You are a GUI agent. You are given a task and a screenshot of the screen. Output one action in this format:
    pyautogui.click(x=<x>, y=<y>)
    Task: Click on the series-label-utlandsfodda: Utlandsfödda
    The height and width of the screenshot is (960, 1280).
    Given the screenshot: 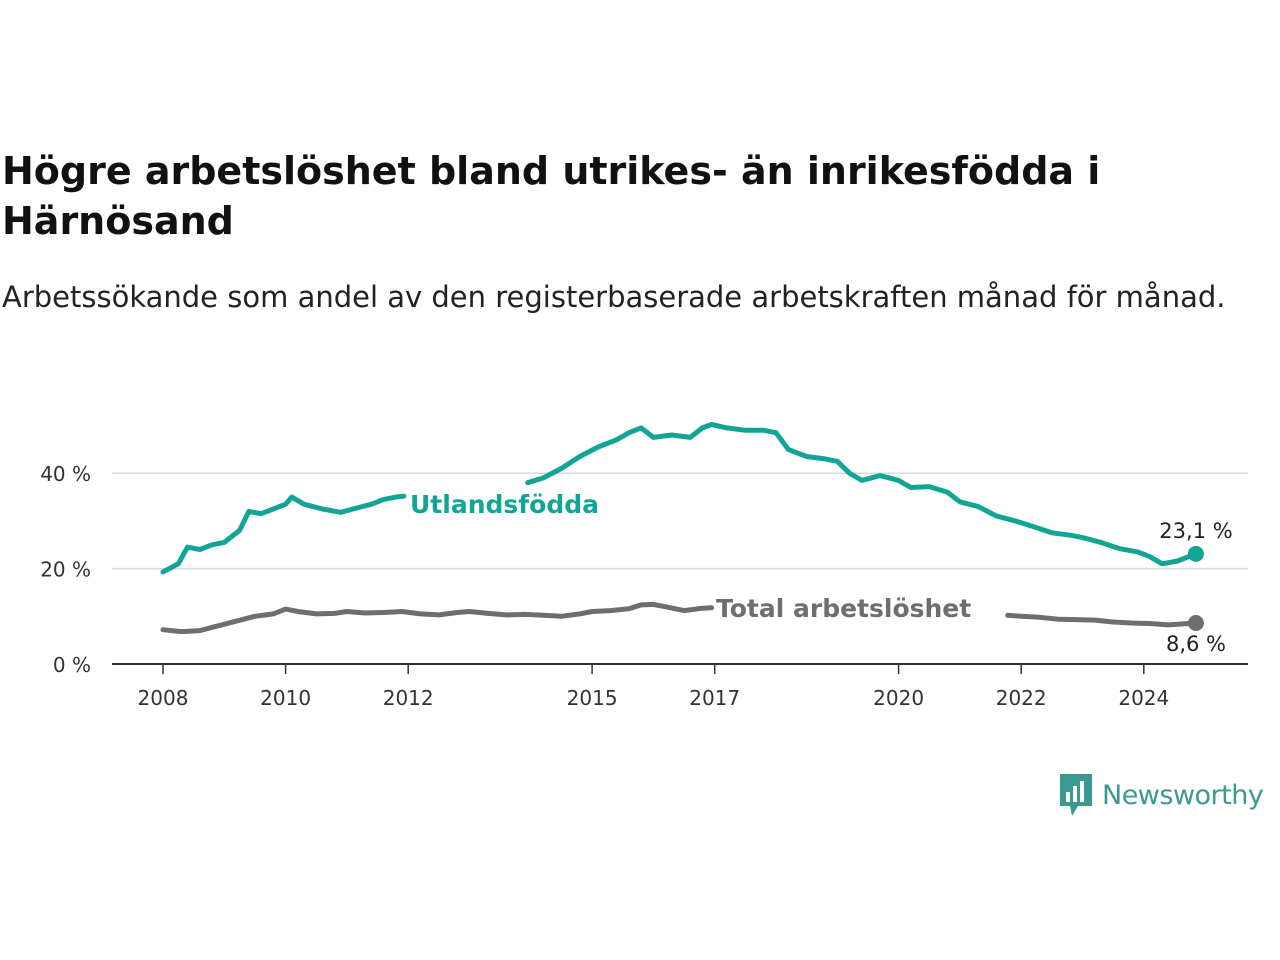 What is the action you would take?
    pyautogui.click(x=504, y=504)
    